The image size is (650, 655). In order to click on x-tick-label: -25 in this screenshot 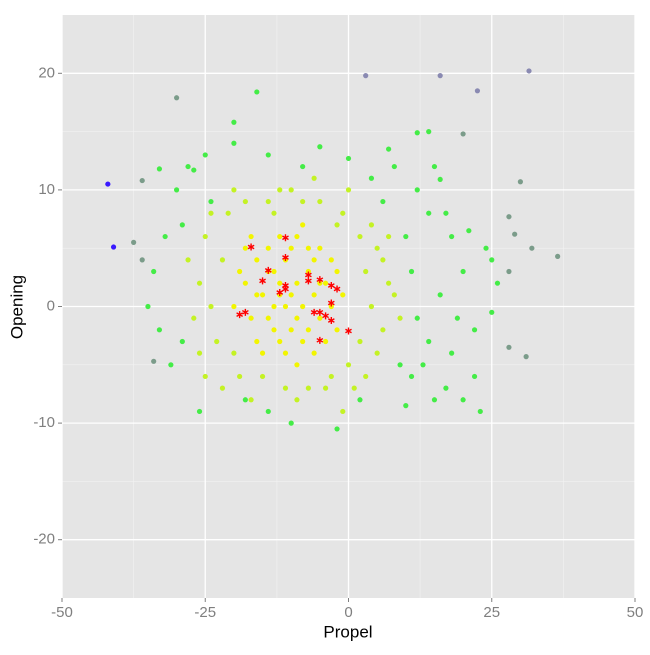, I will do `click(205, 612)`.